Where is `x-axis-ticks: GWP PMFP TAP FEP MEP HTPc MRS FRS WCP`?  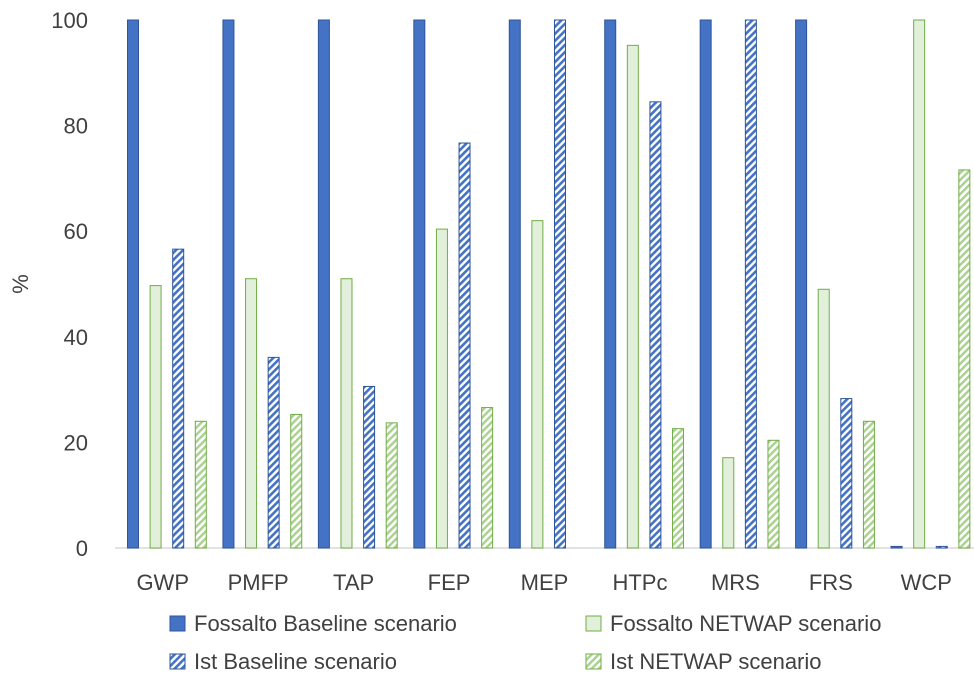
x-axis-ticks: GWP PMFP TAP FEP MEP HTPc MRS FRS WCP is located at coordinates (544, 582).